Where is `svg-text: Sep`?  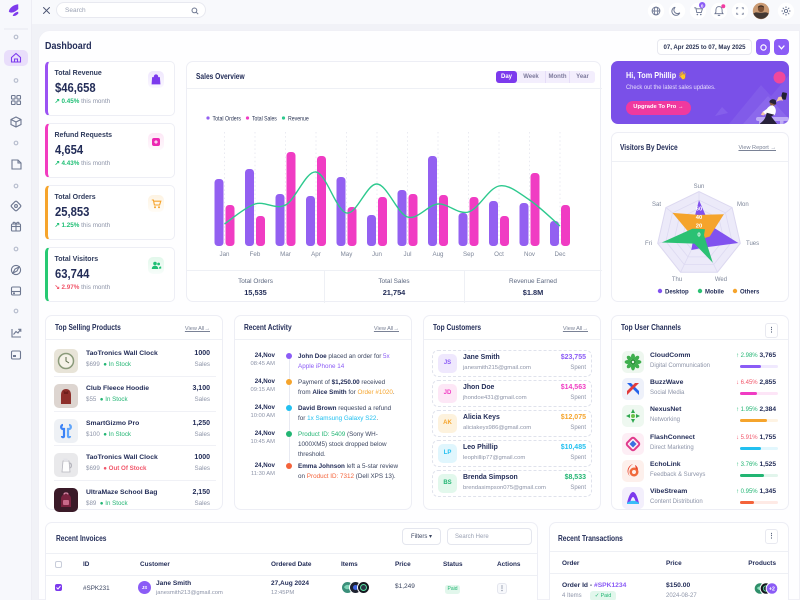
svg-text: Sep is located at coordinates (469, 254).